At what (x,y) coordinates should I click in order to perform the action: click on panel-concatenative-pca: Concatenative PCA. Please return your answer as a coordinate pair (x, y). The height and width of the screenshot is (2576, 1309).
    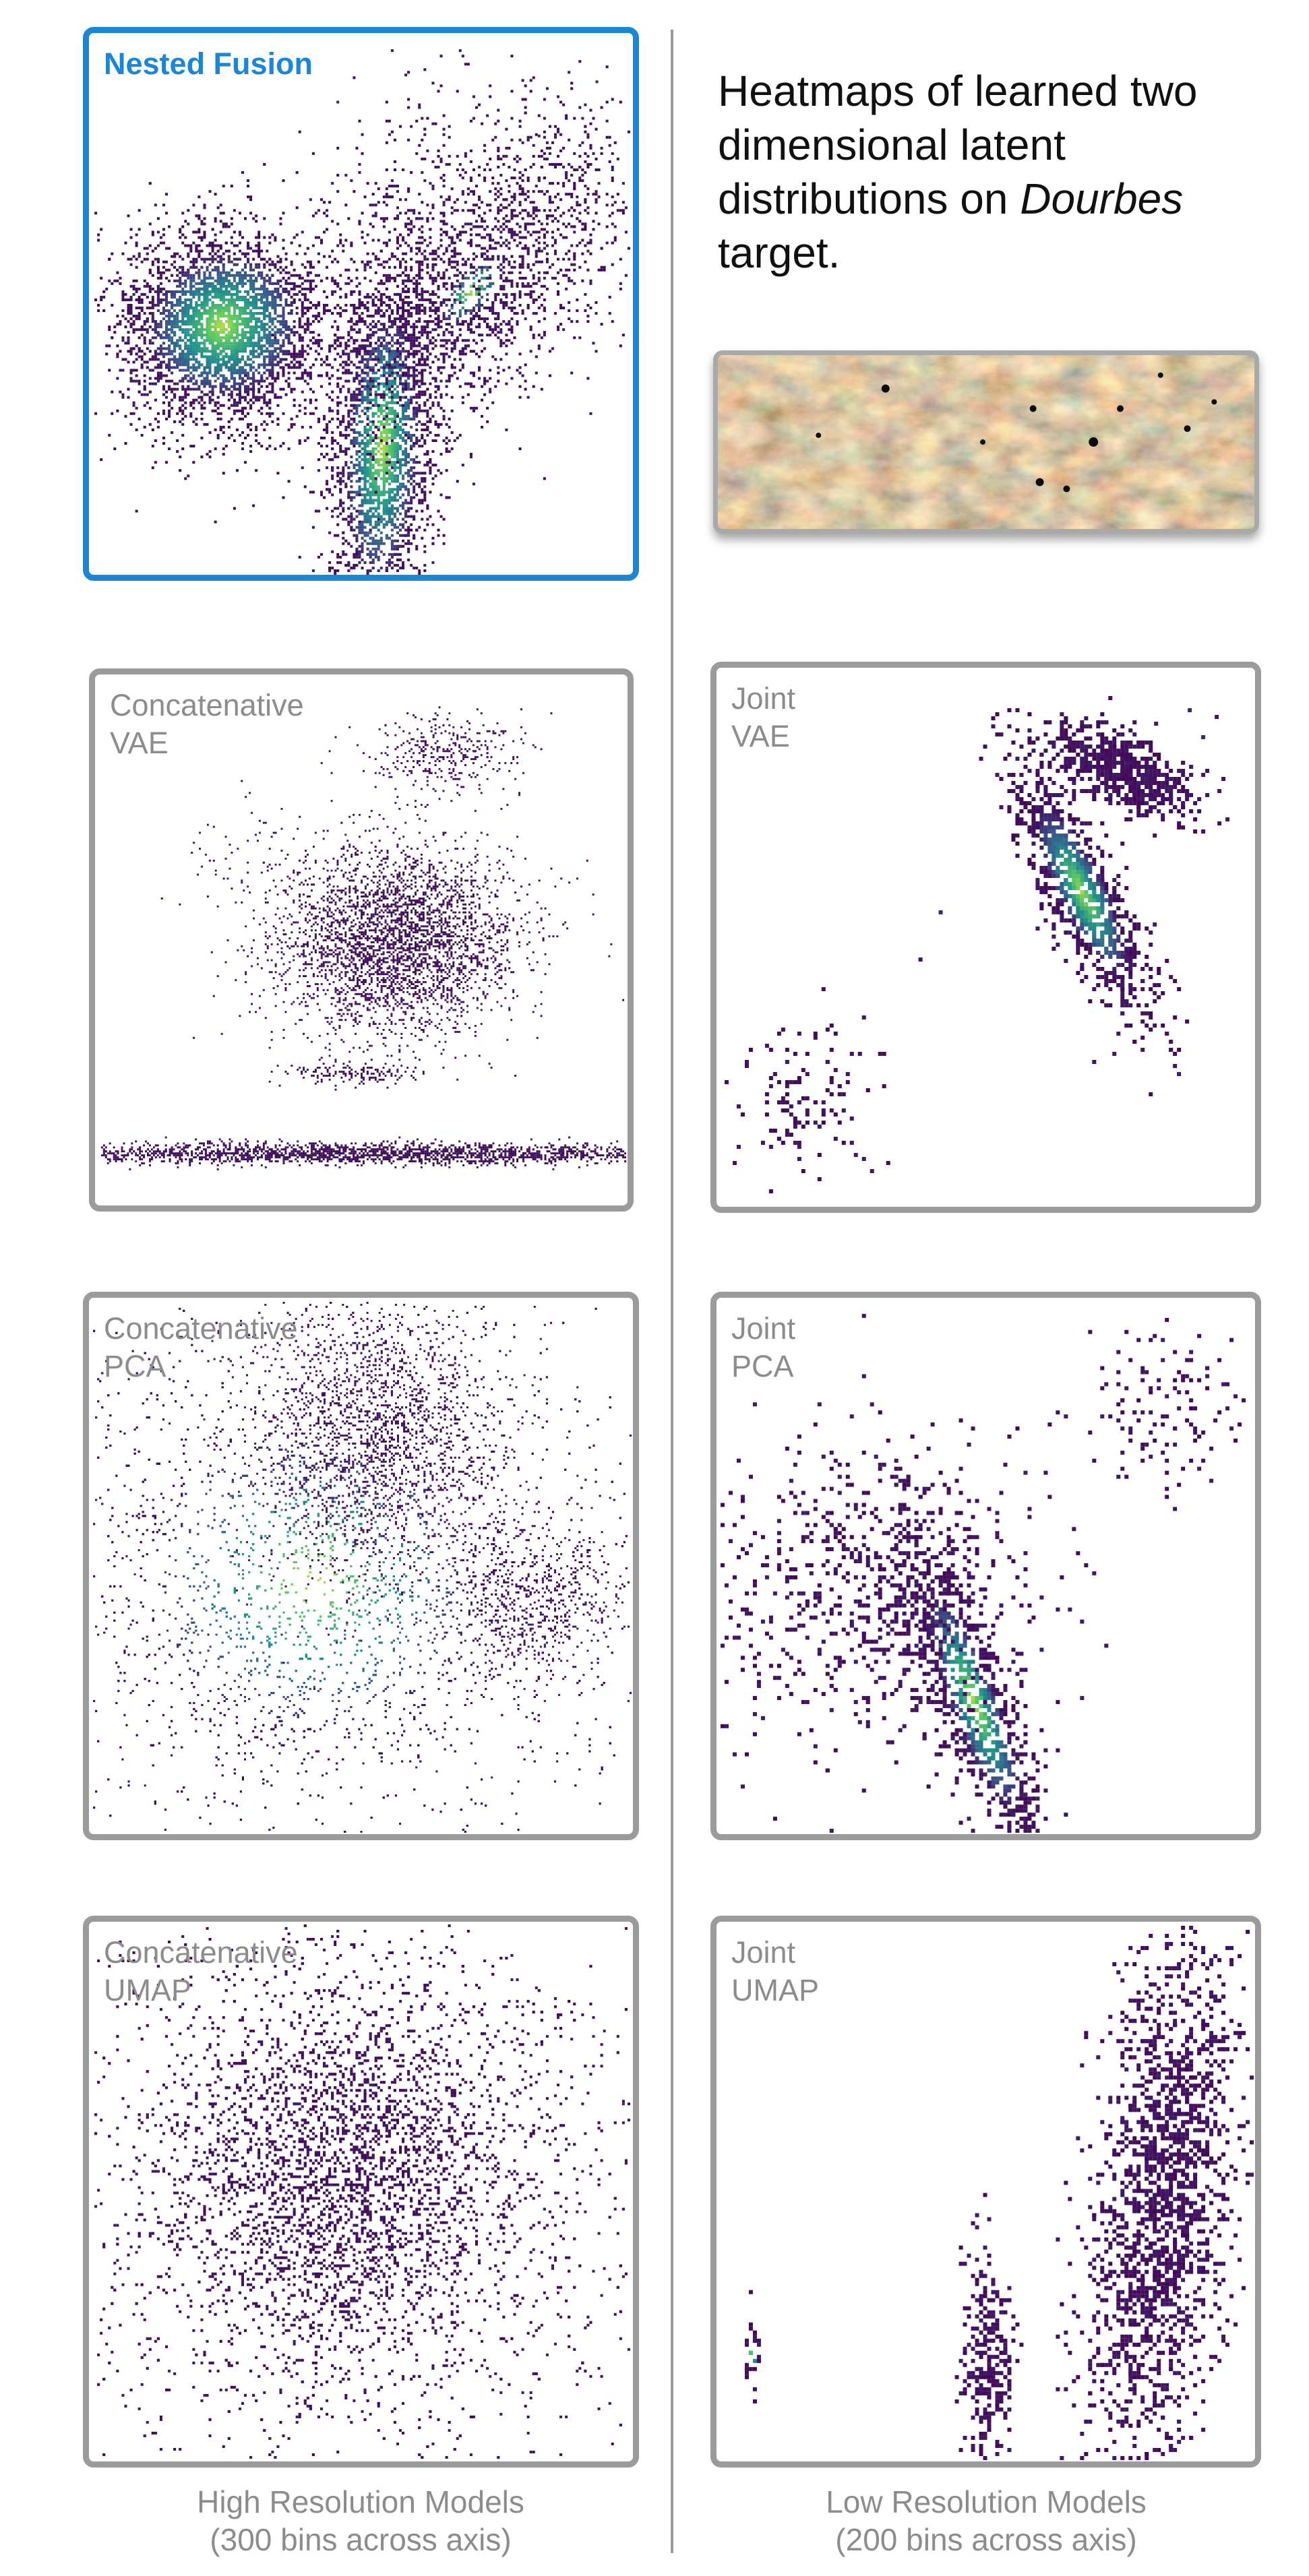
    Looking at the image, I should click on (361, 1566).